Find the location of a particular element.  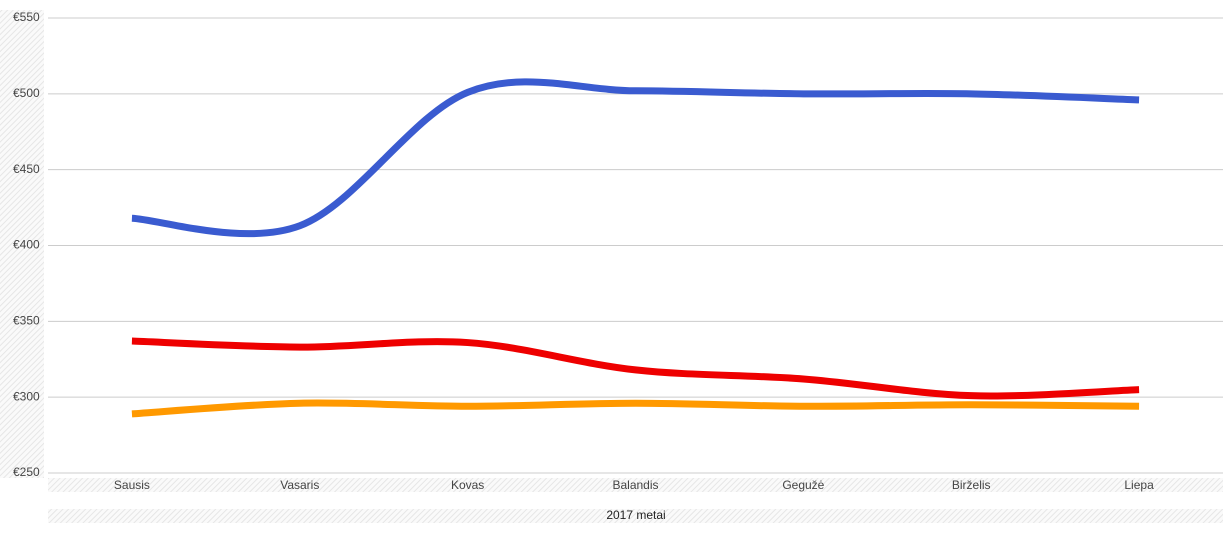

x-title-band is located at coordinates (635, 516).